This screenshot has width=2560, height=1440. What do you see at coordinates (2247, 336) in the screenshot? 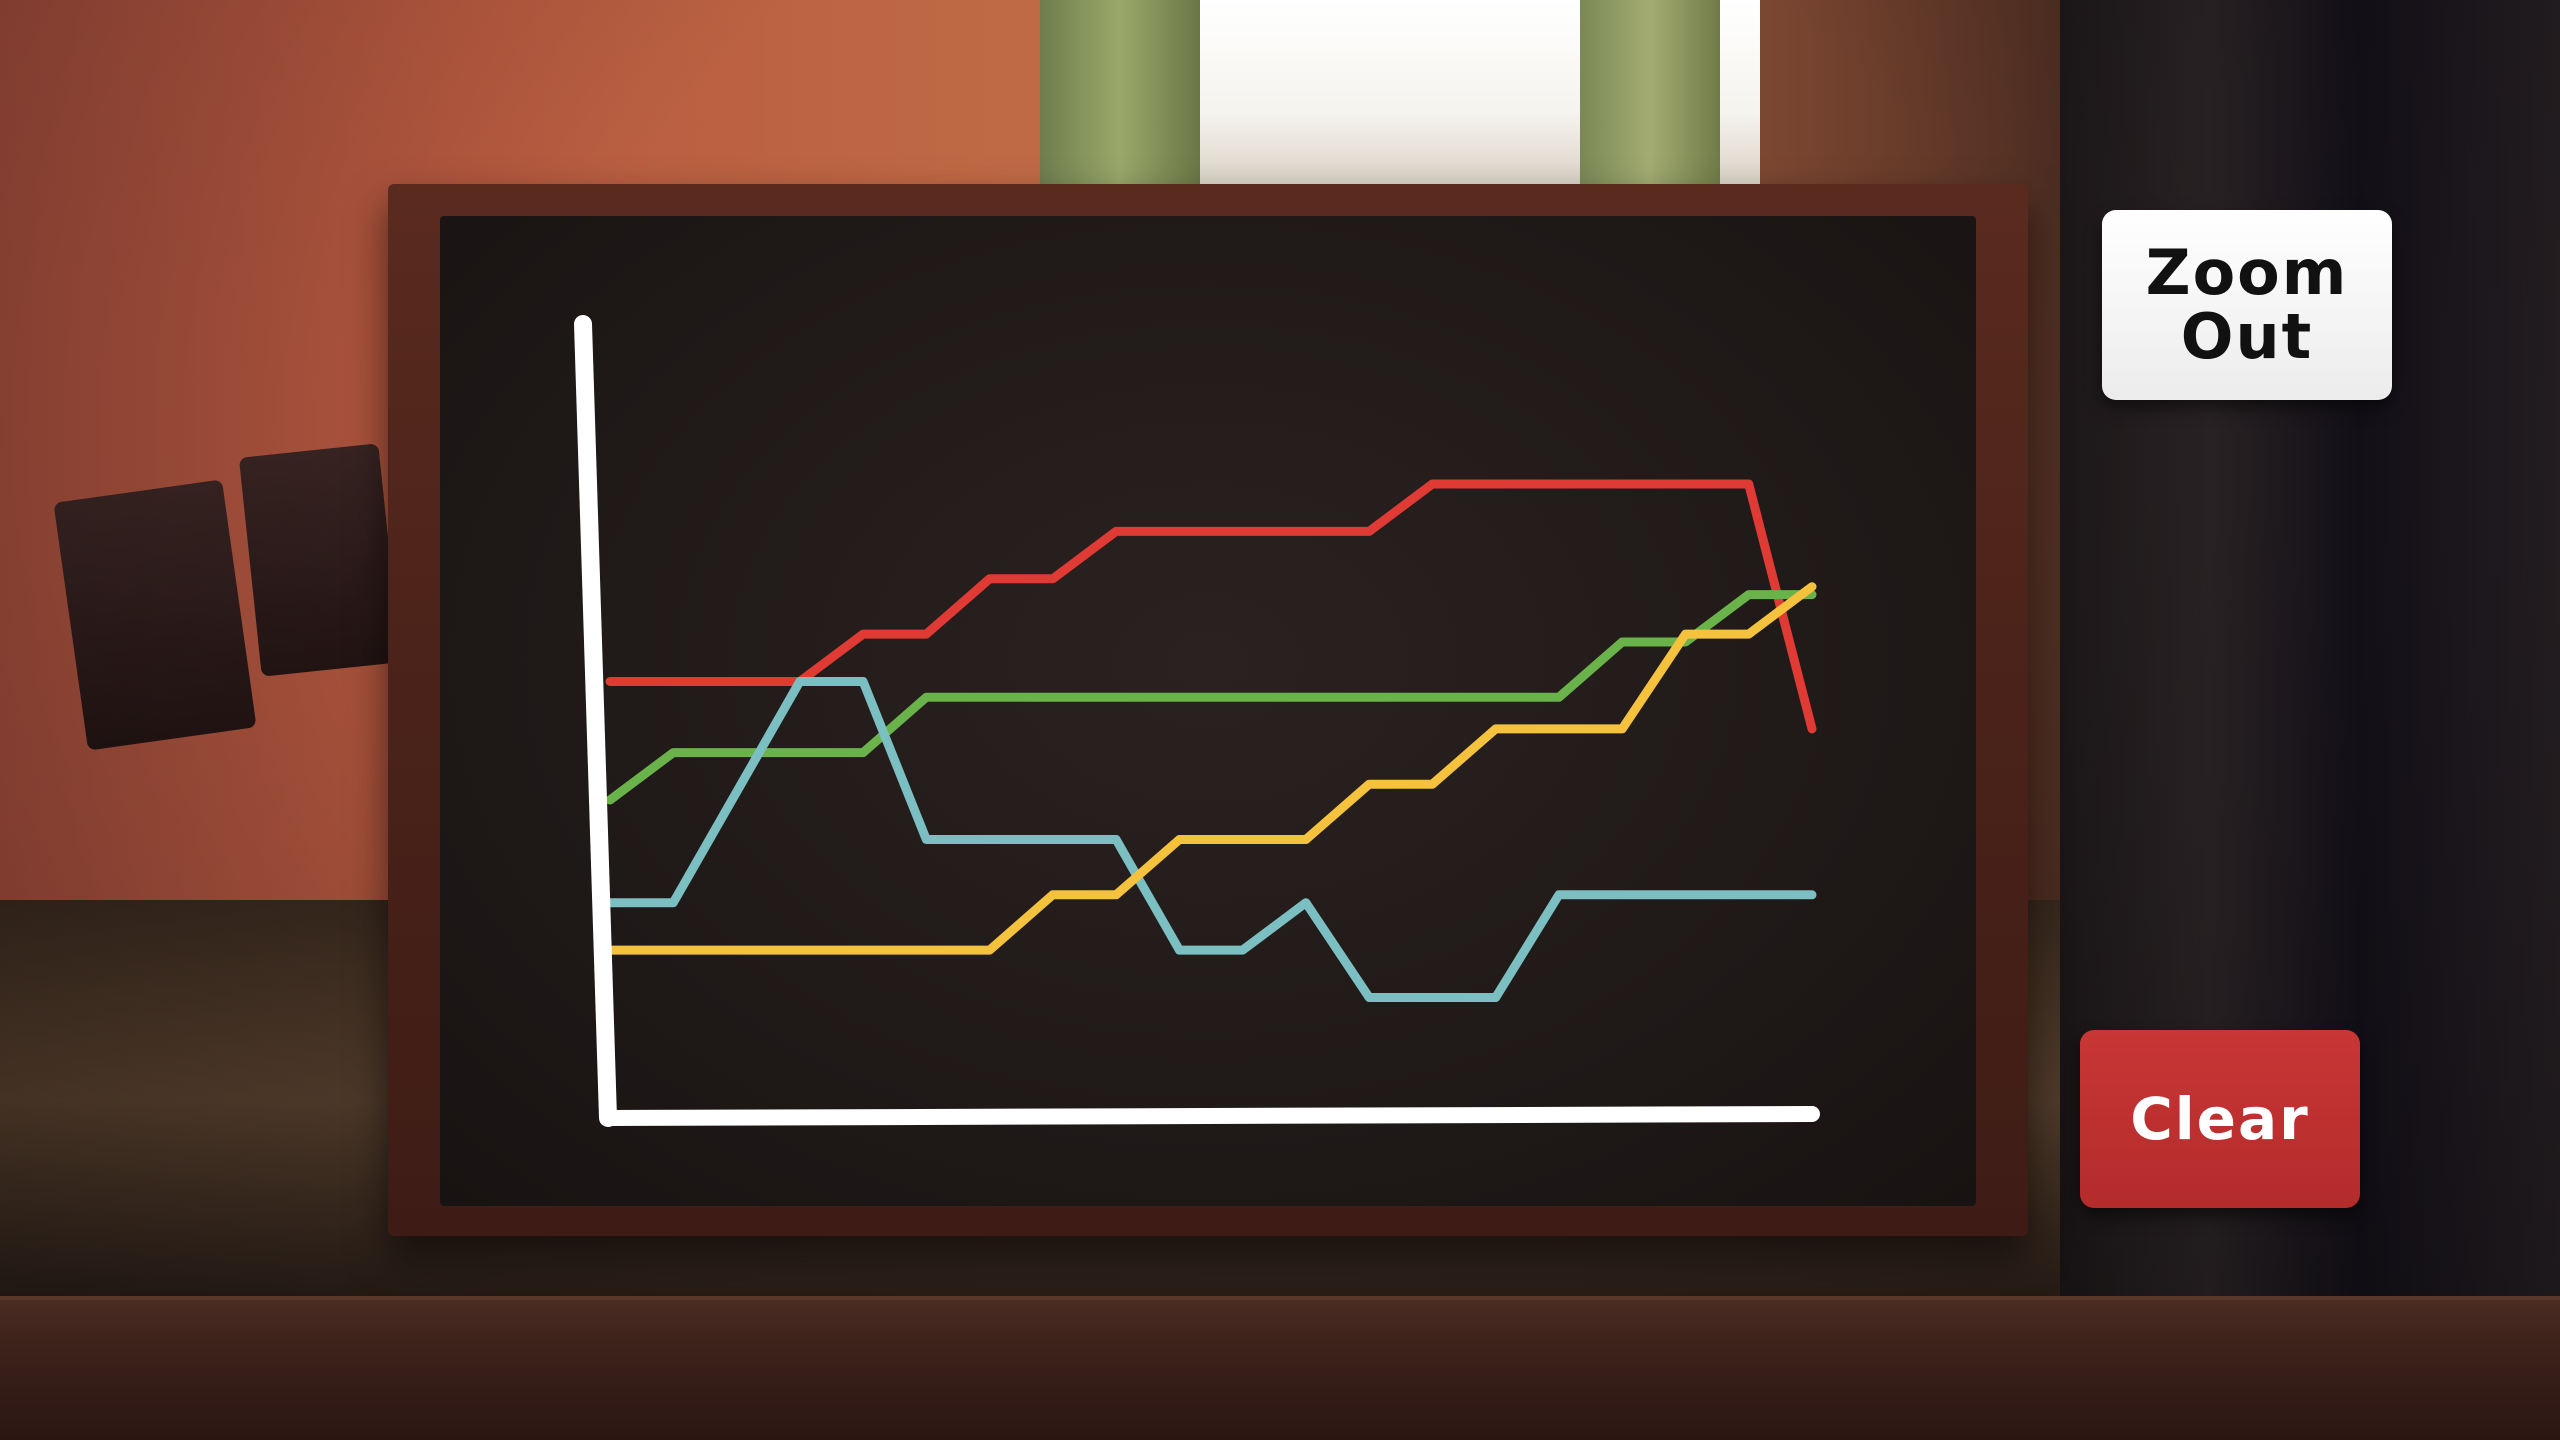
I see `zoom-out-label-line2: Out` at bounding box center [2247, 336].